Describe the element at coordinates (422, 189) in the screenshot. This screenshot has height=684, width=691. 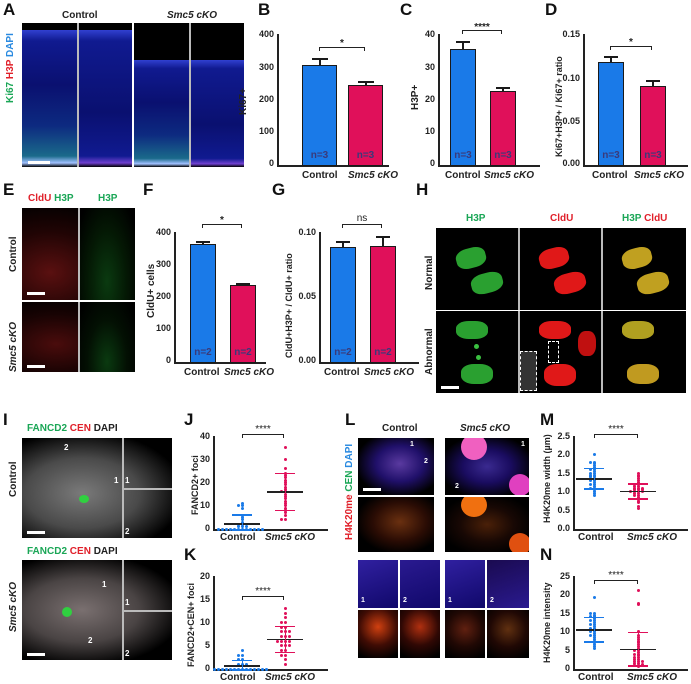
I see `panel-letter-h: H` at that location.